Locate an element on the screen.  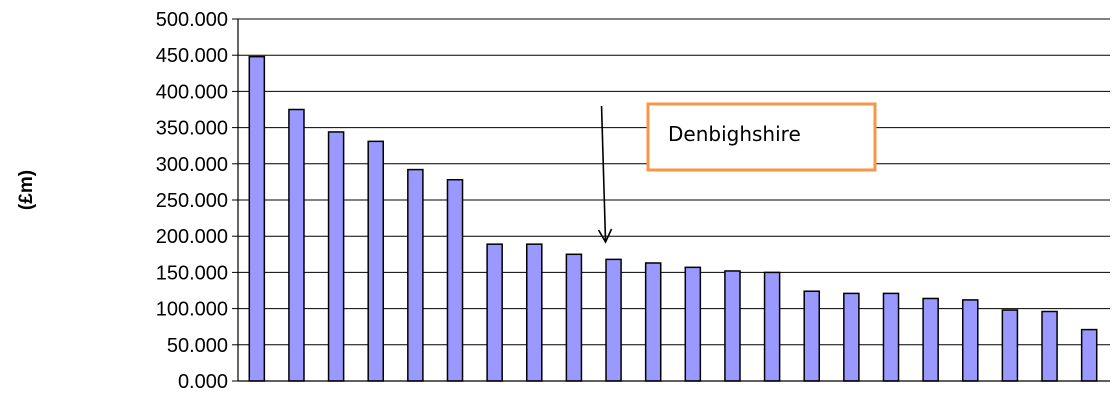
annotation-box is located at coordinates (761, 137).